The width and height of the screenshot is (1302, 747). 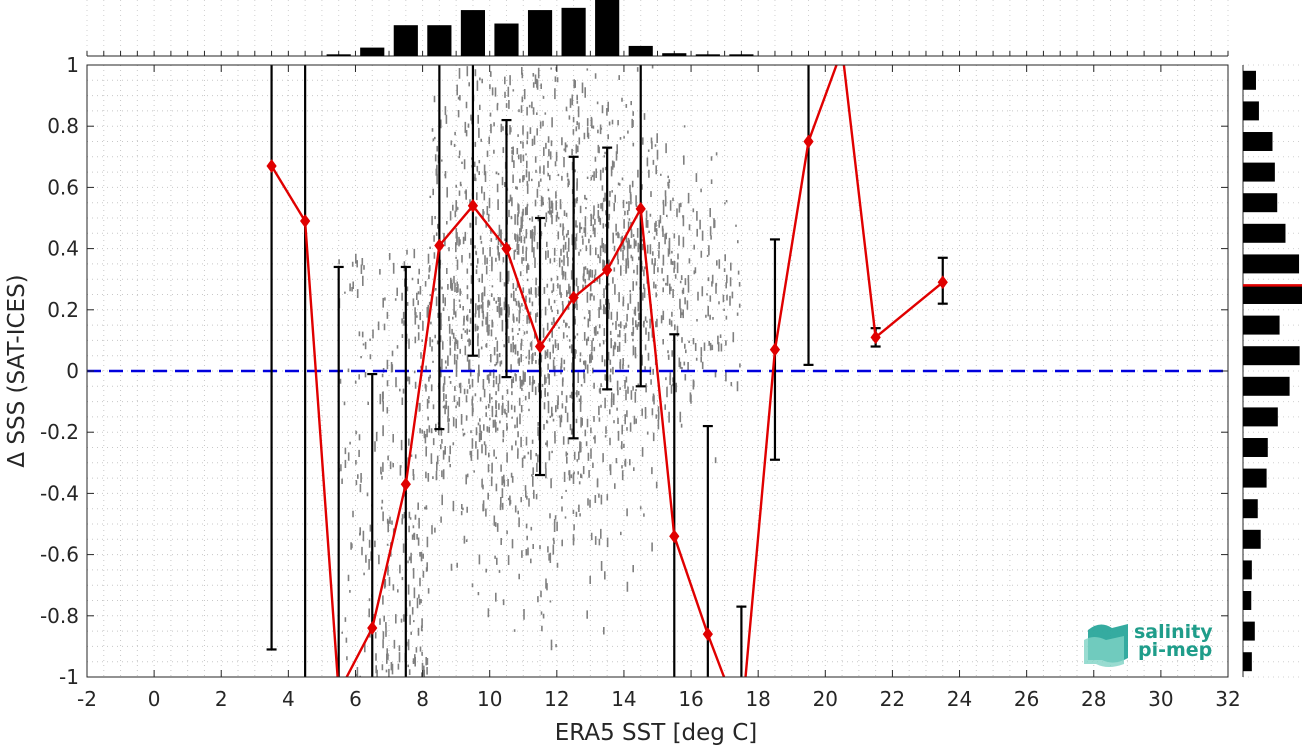 What do you see at coordinates (59, 371) in the screenshot?
I see `y-tick-labels: -1 -0.8 -0.6 -0.4 -0.2 0 0.2 0.4 0.6 0.8 1` at bounding box center [59, 371].